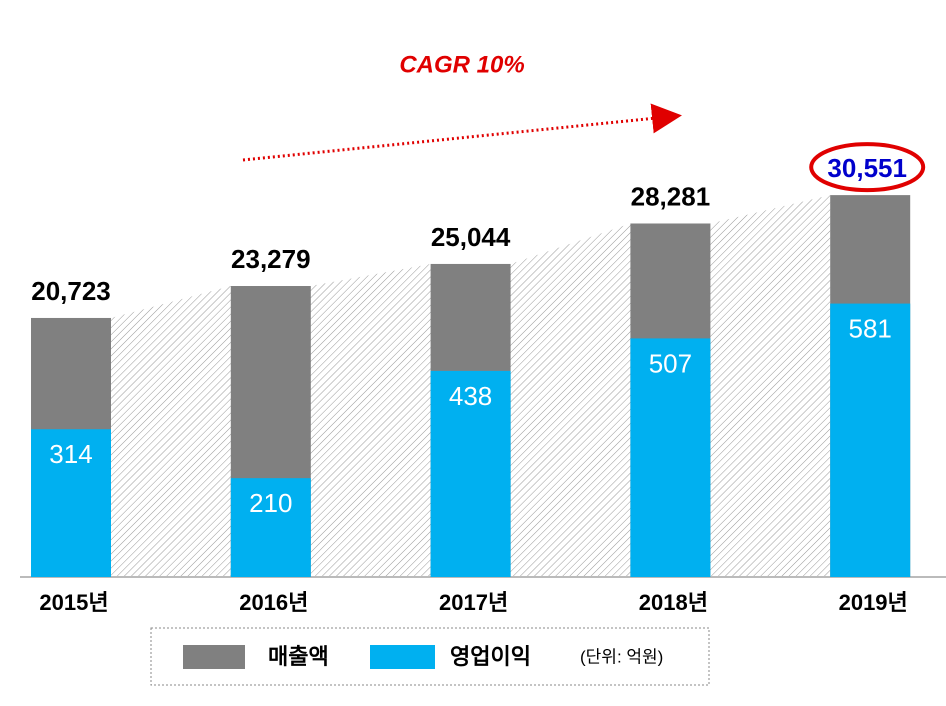 The height and width of the screenshot is (706, 946). I want to click on value-label: 23,279, so click(271, 259).